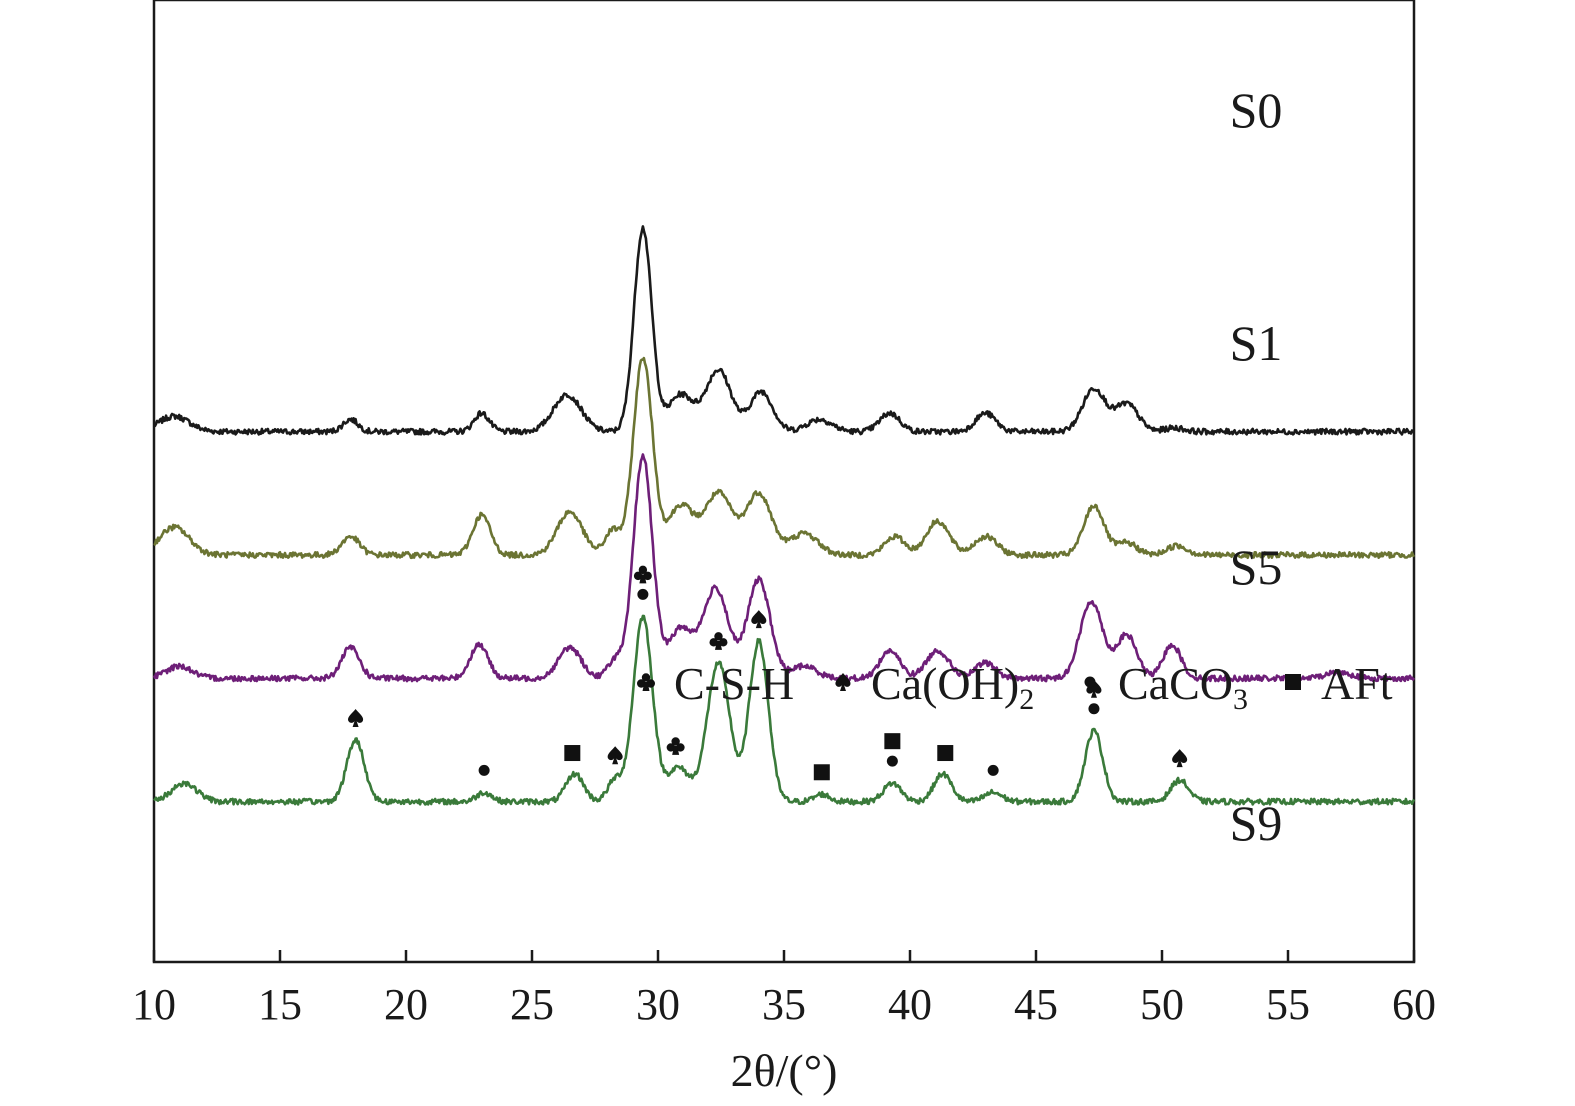 The height and width of the screenshot is (1106, 1575). Describe the element at coordinates (658, 1004) in the screenshot. I see `x-tick-label: 30` at that location.